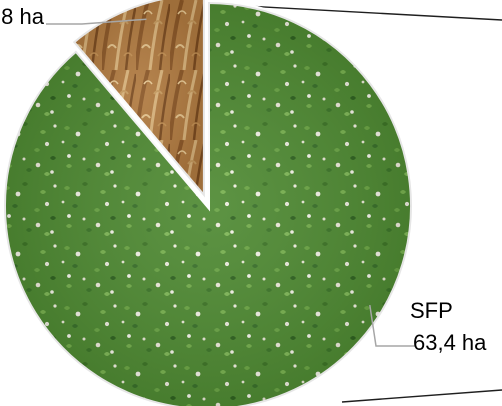  What do you see at coordinates (138, 99) in the screenshot?
I see `pie-slice-shade` at bounding box center [138, 99].